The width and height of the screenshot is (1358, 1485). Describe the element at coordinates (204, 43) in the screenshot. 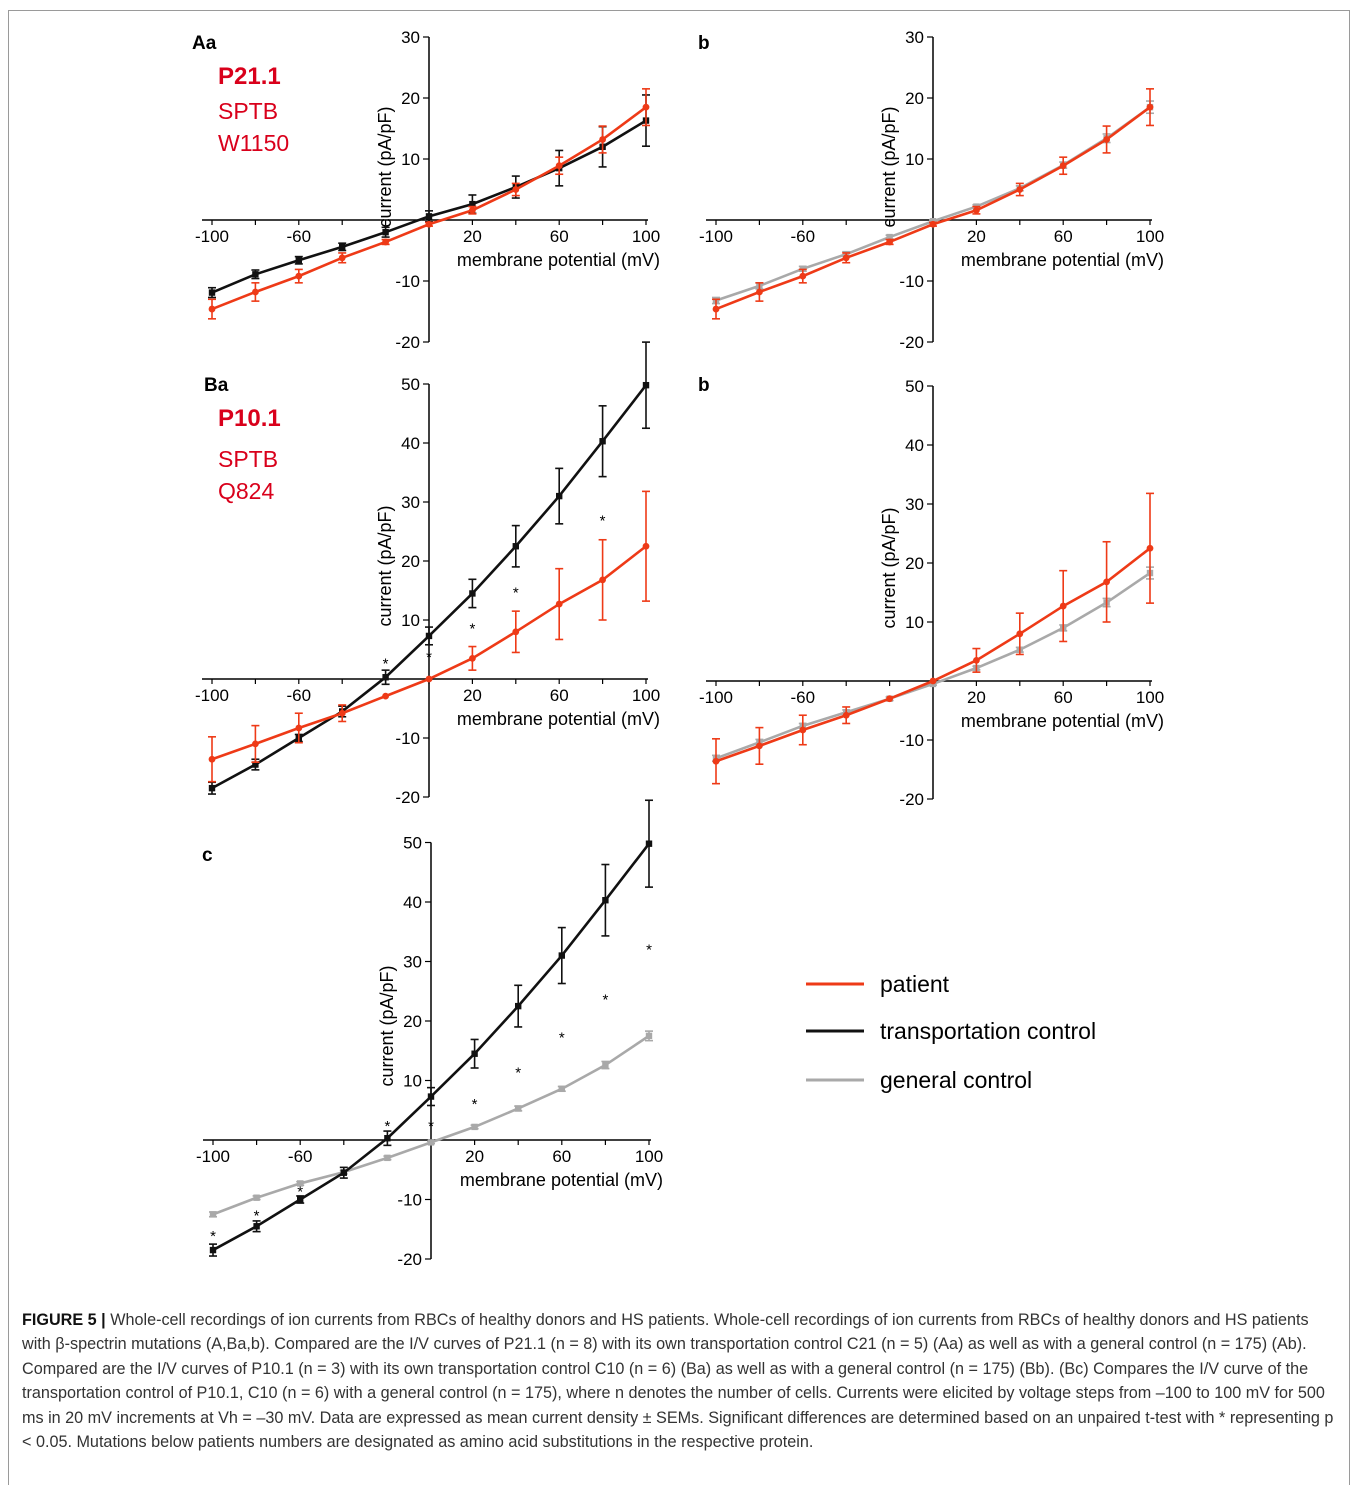

I see `panel-label-Aa: Aa` at that location.